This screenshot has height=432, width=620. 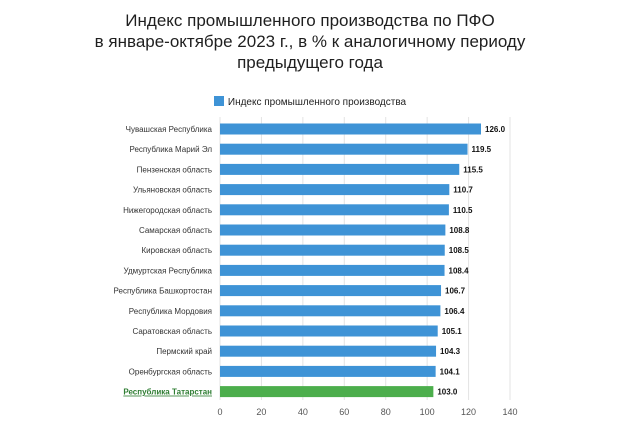 I want to click on category-label: Ульяновская область, so click(x=172, y=190).